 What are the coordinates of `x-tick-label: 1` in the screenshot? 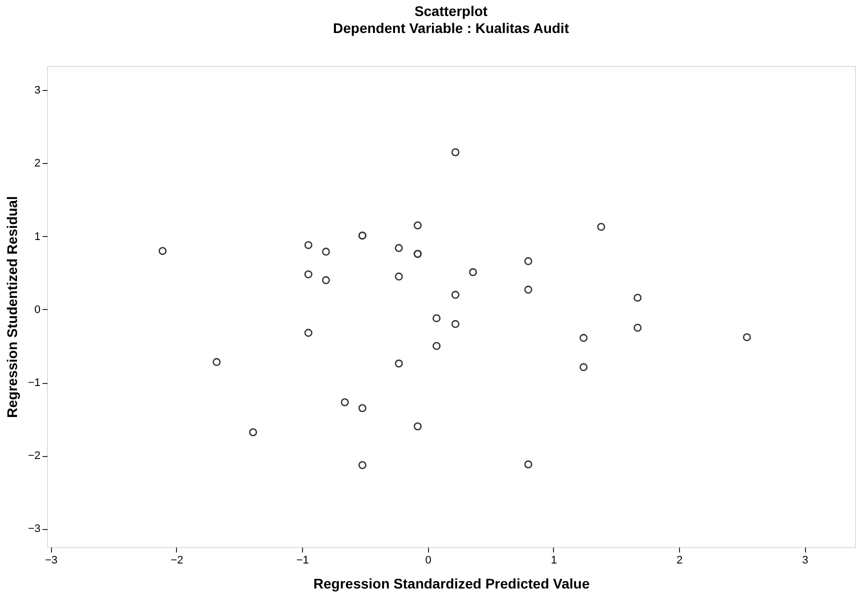 It's located at (553, 560).